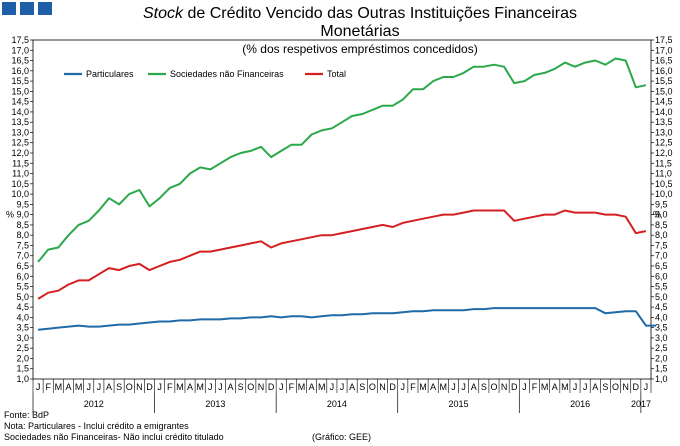 The image size is (680, 446). Describe the element at coordinates (664, 153) in the screenshot. I see `y-tick-label-right: 12,0` at that location.